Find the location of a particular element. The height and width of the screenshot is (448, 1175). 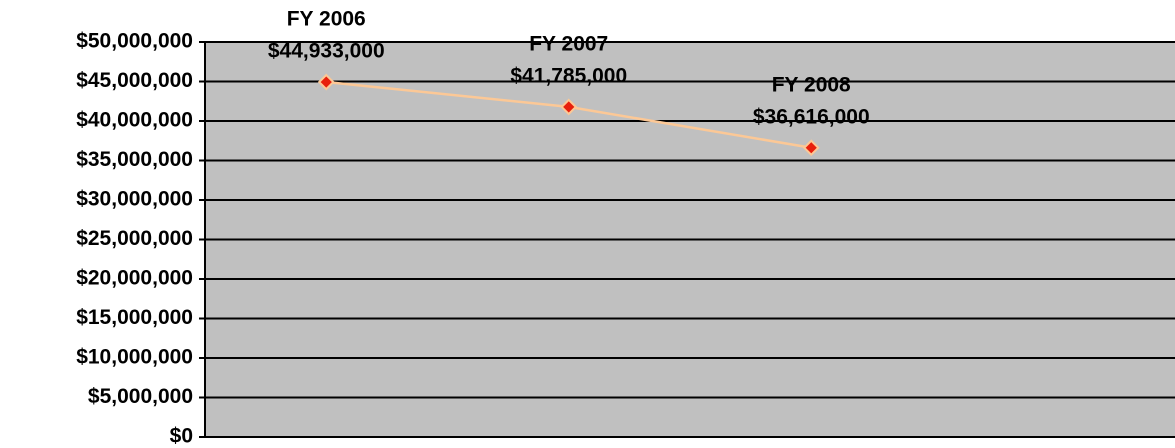

y-tick-label: $10,000,000 is located at coordinates (134, 357).